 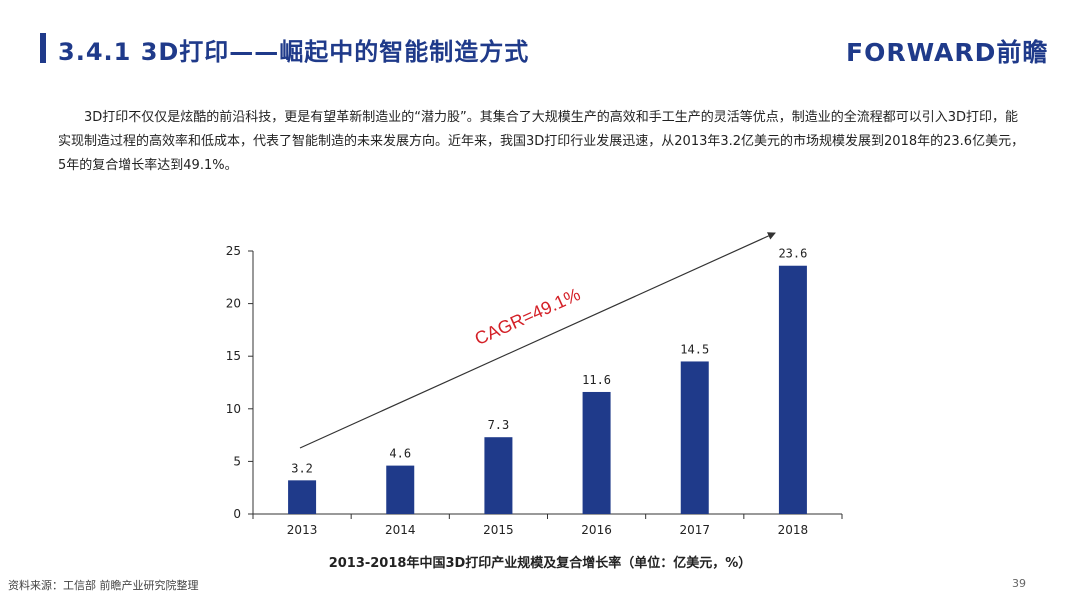 I want to click on x-tick-label-2015: 2015, so click(x=498, y=530).